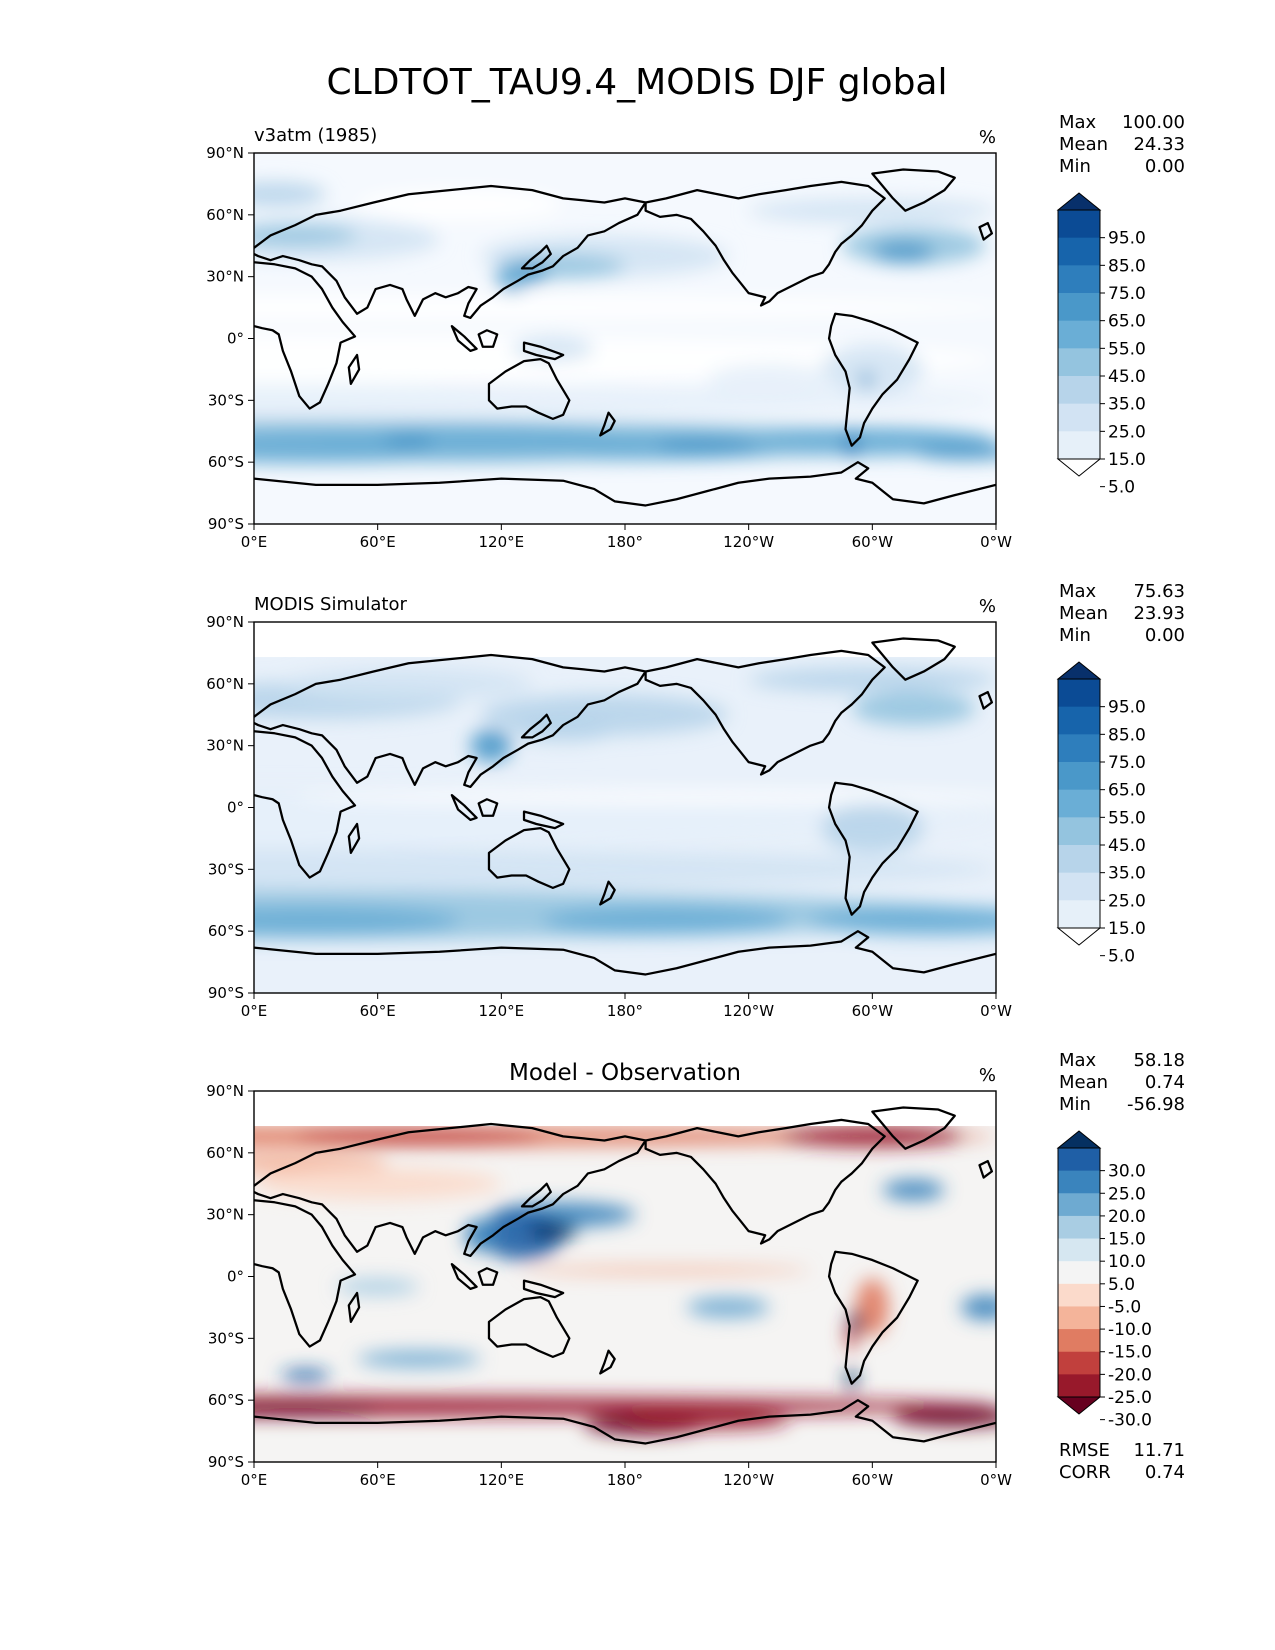 The image size is (1275, 1650). I want to click on lon-tick-label: 180°, so click(625, 542).